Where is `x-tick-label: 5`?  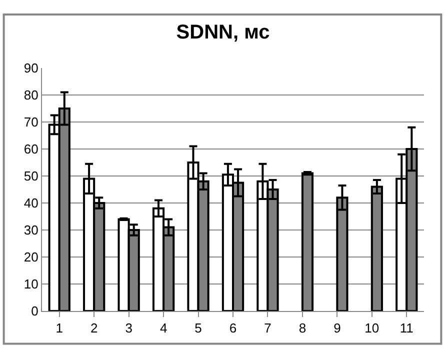 x-tick-label: 5 is located at coordinates (198, 328).